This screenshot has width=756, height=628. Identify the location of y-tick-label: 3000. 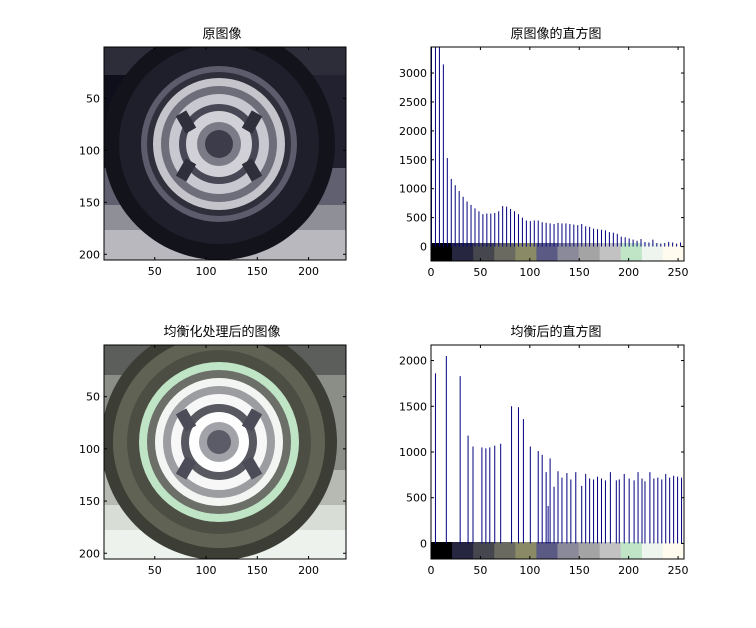
(413, 73).